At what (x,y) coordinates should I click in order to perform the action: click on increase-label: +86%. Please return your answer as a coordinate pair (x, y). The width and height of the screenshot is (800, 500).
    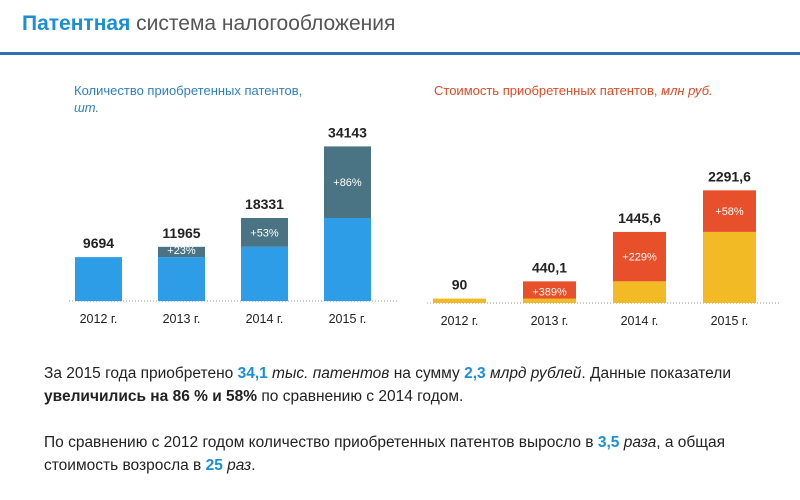
    Looking at the image, I should click on (347, 183).